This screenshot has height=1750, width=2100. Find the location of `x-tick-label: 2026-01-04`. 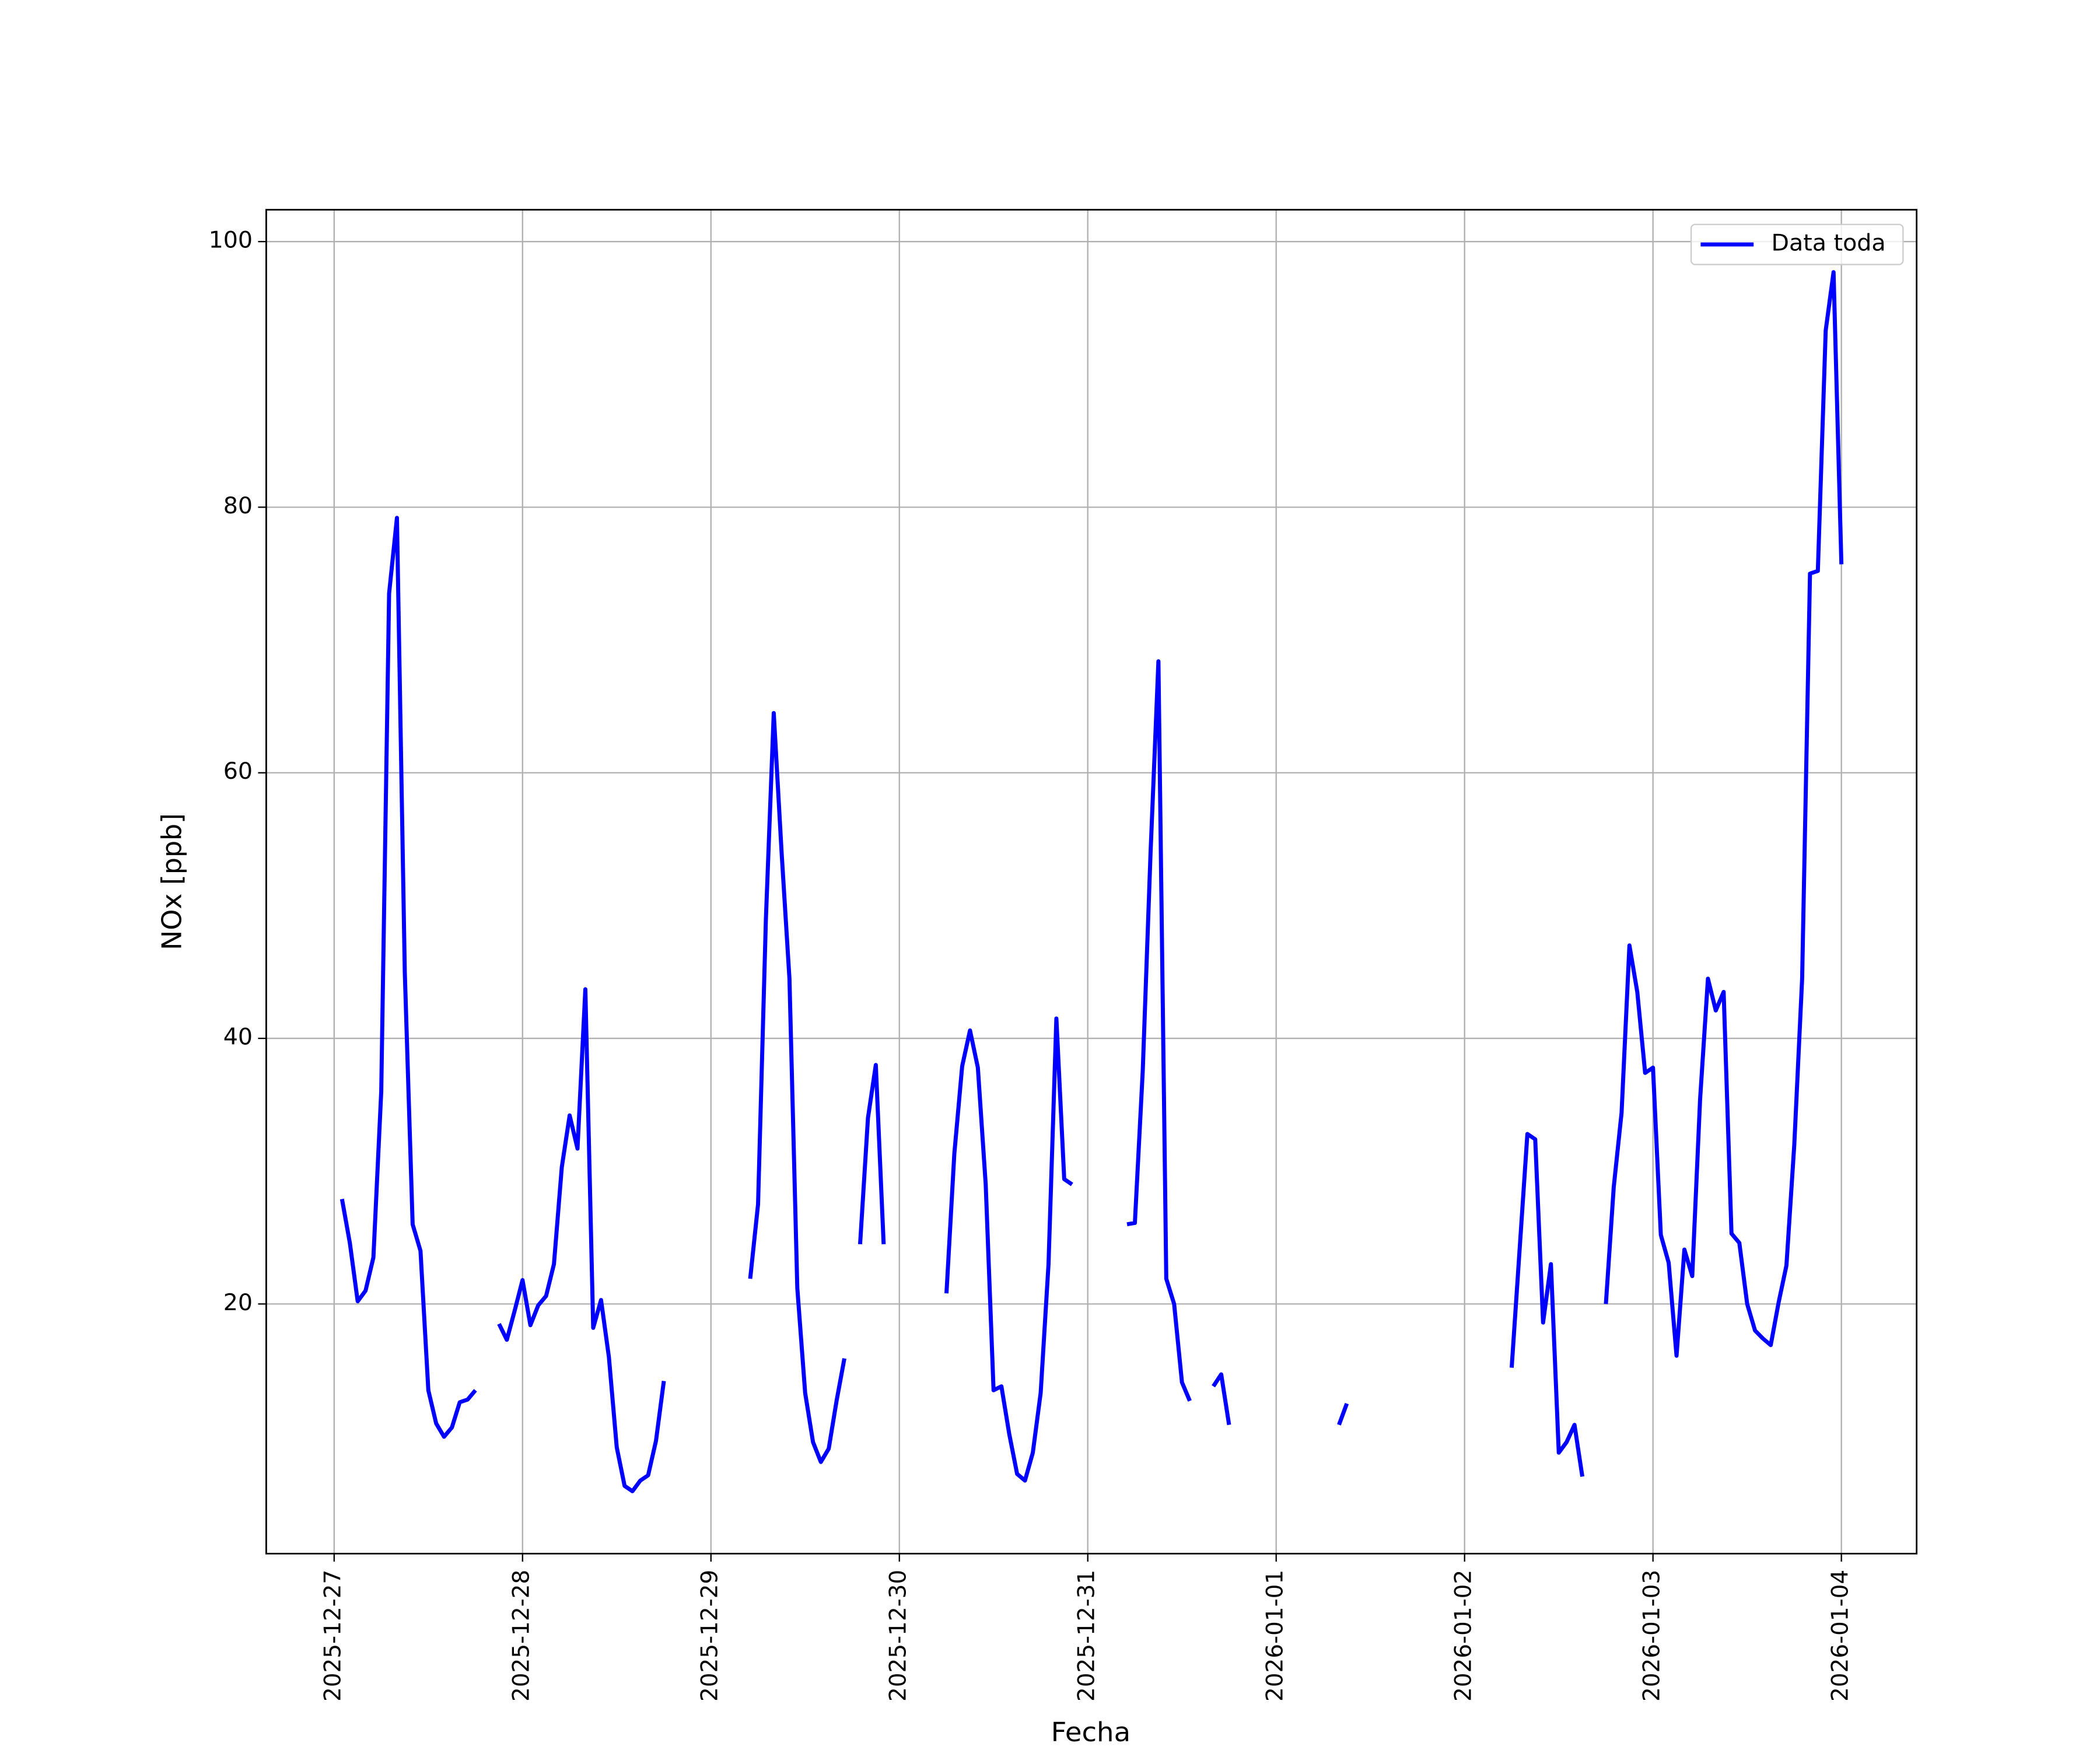

x-tick-label: 2026-01-04 is located at coordinates (1840, 1636).